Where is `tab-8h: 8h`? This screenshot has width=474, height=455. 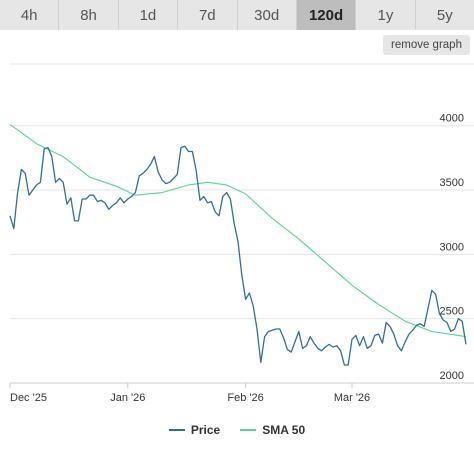 tab-8h: 8h is located at coordinates (89, 15).